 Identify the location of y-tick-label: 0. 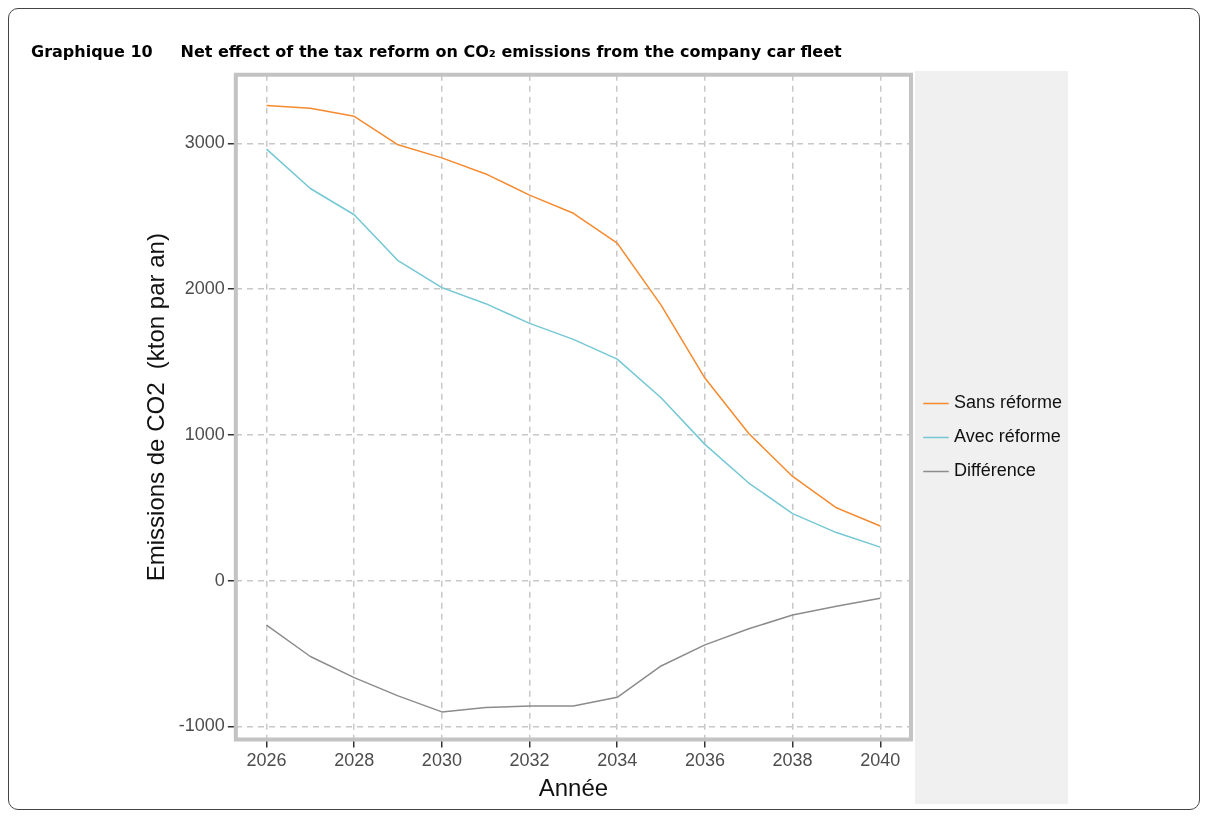
(219, 579).